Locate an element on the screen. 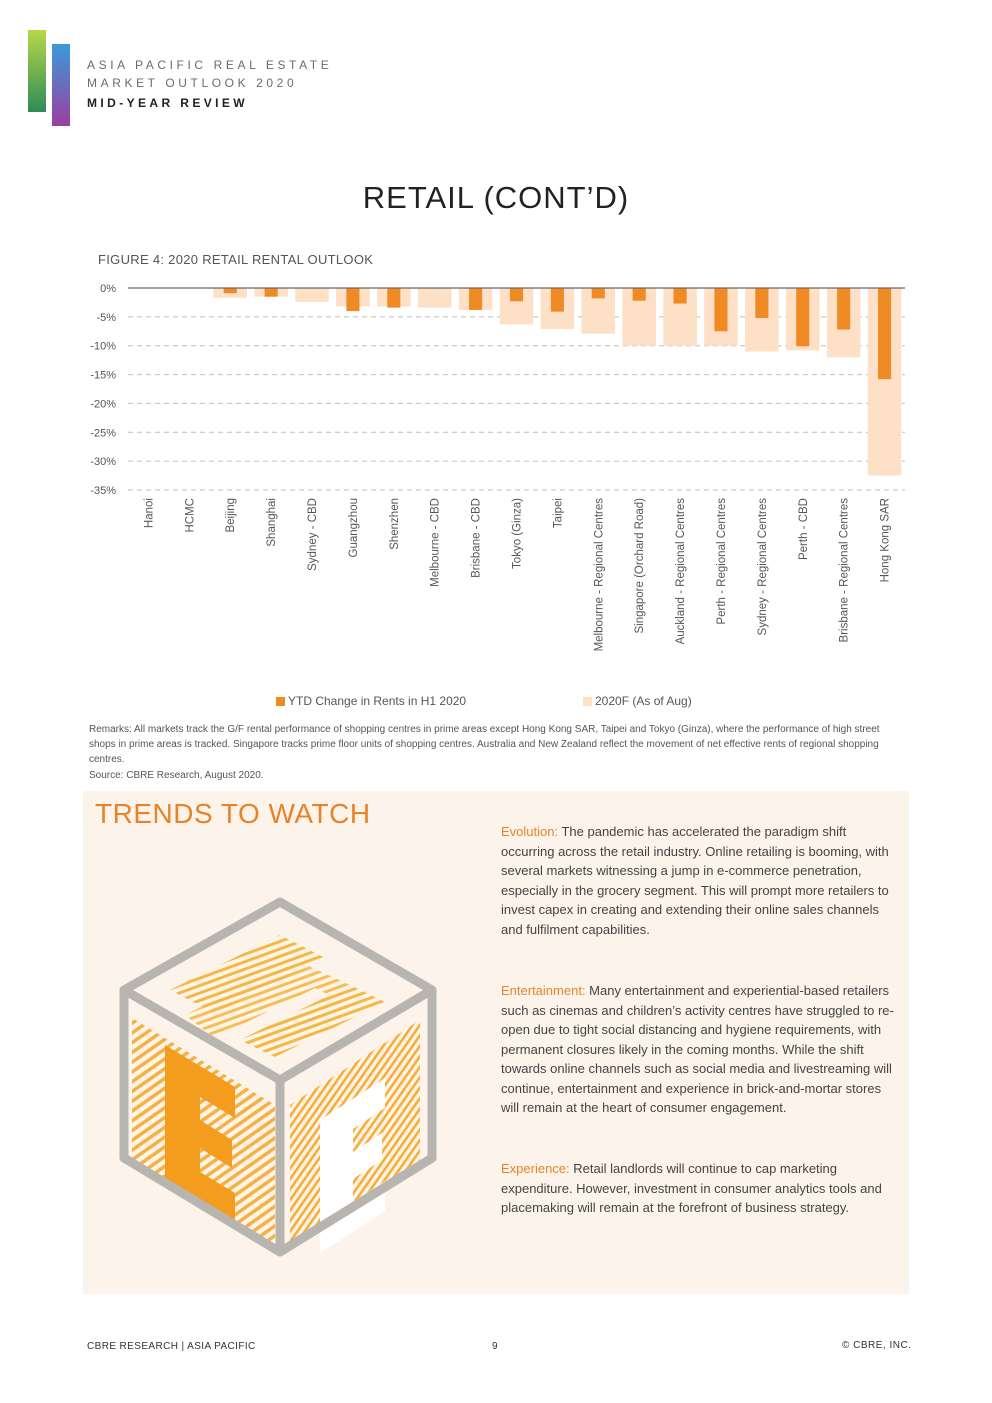  legend-label-ytd: YTD Change in Rents in H1 2020 is located at coordinates (377, 701).